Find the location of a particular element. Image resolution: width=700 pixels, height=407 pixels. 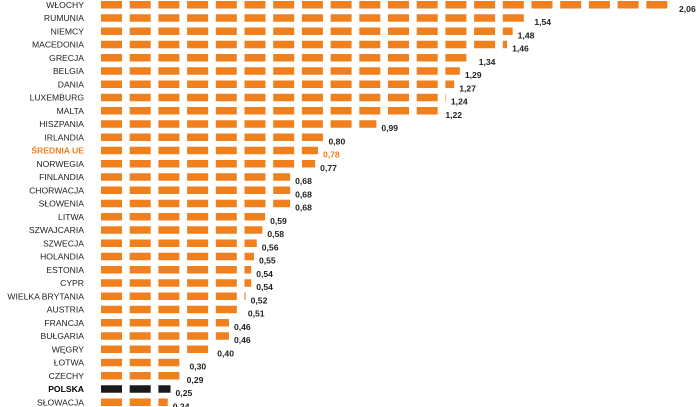

category-label-malta: MALTA is located at coordinates (71, 111).